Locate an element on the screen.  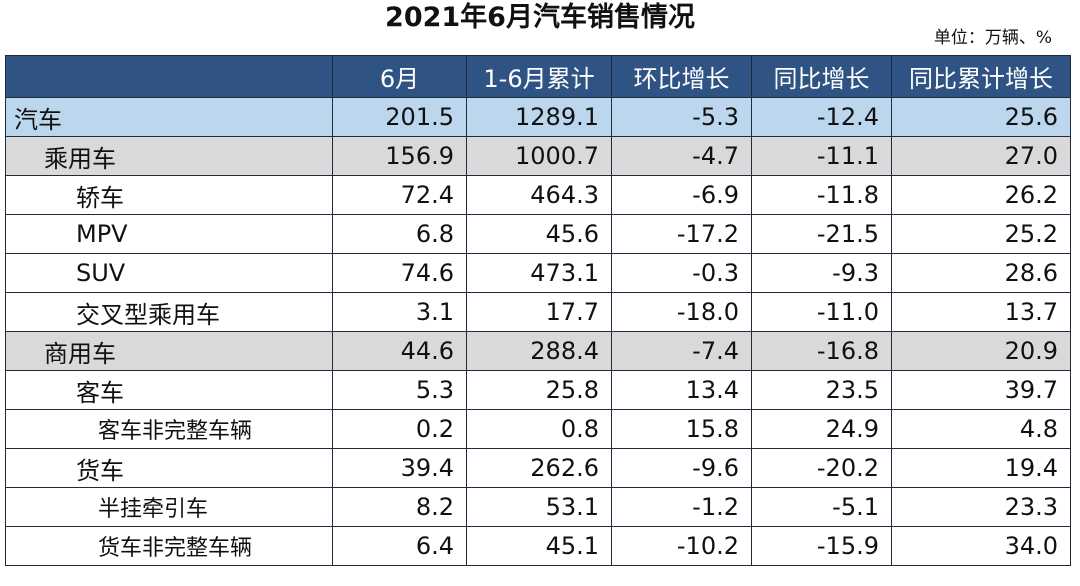
table-row: 货车 39.4 262.6 -9.6 -20.2 19.4 is located at coordinates (538, 468).